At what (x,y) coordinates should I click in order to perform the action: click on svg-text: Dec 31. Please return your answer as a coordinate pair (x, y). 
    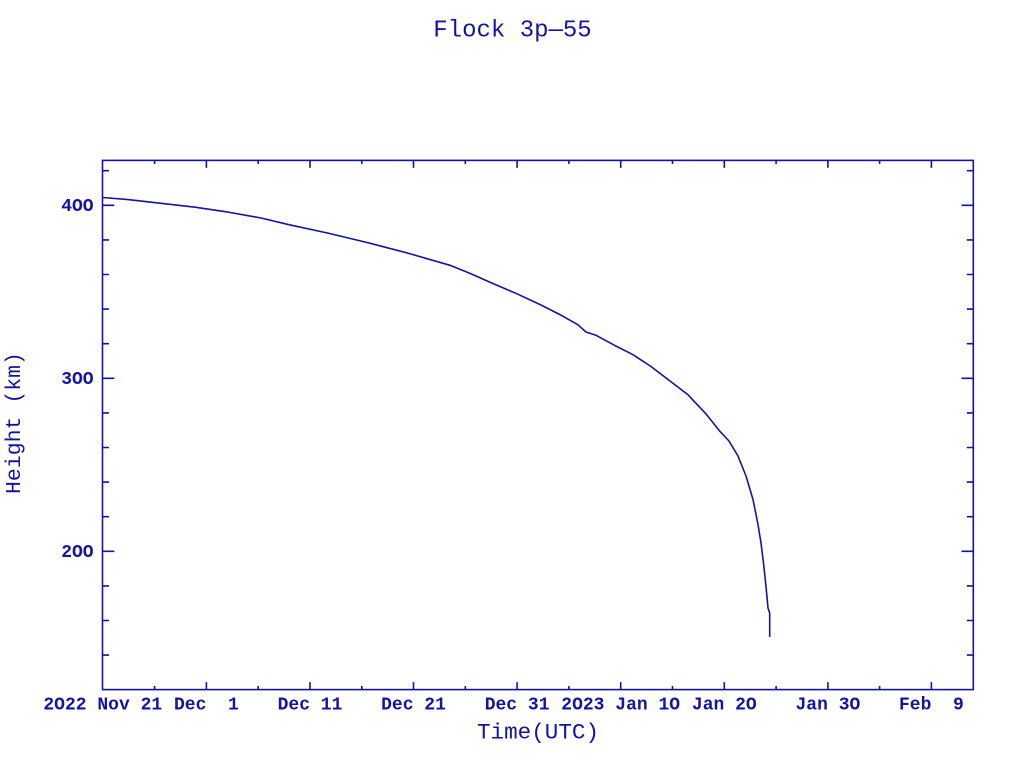
    Looking at the image, I should click on (517, 706).